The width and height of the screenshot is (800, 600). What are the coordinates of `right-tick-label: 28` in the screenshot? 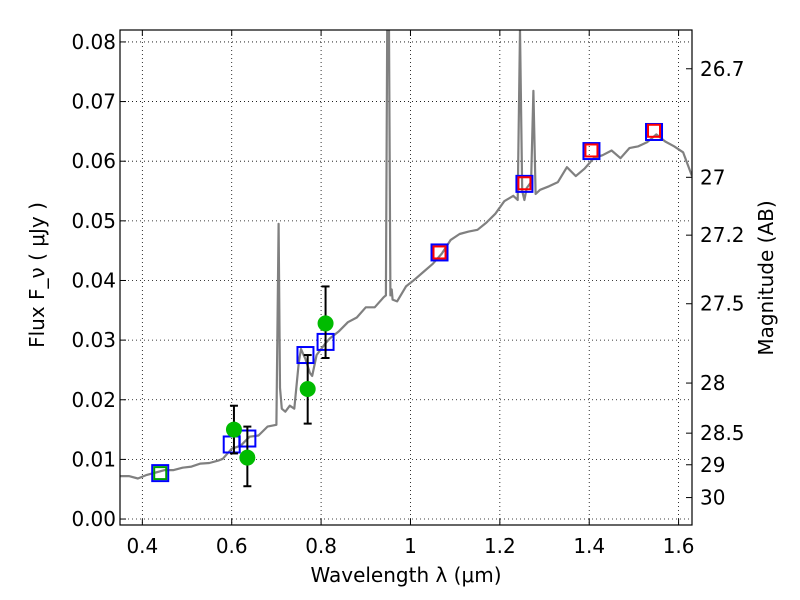 It's located at (712, 383).